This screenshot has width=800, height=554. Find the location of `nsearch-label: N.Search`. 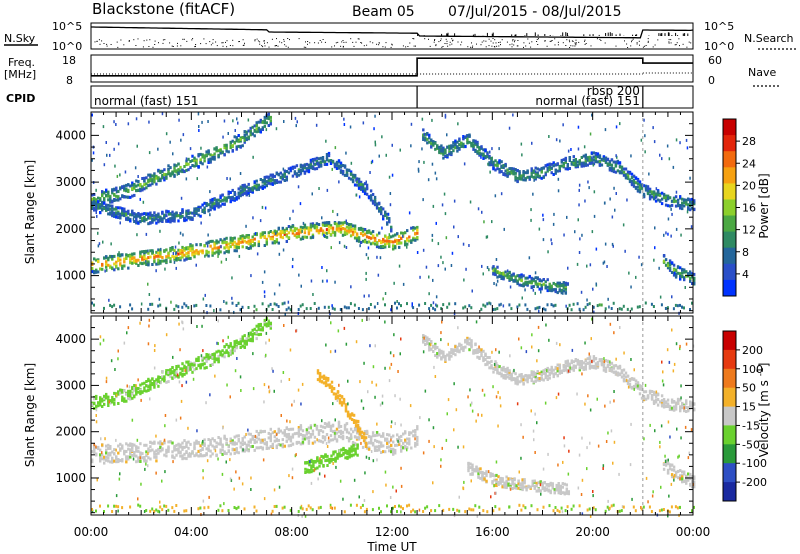

nsearch-label: N.Search is located at coordinates (769, 38).